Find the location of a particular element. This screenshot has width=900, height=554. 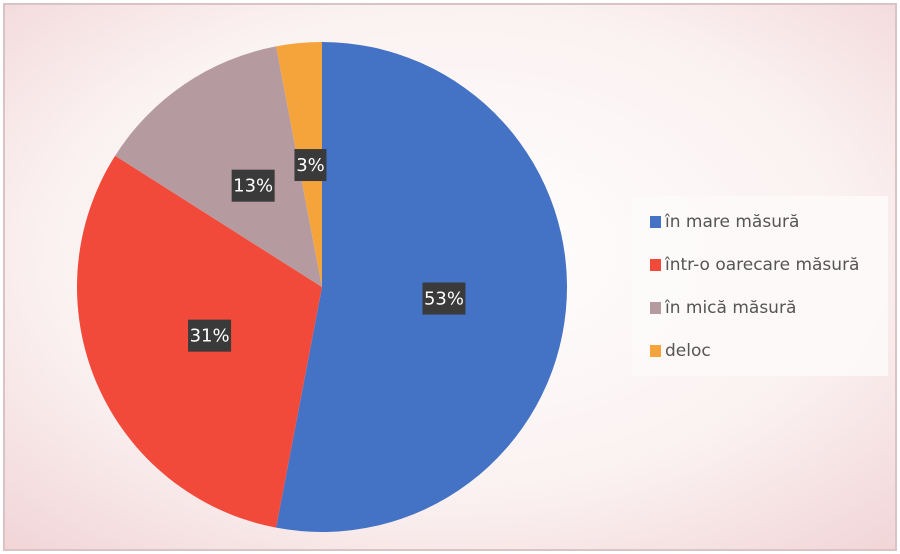

pie-slice is located at coordinates (219, 166).